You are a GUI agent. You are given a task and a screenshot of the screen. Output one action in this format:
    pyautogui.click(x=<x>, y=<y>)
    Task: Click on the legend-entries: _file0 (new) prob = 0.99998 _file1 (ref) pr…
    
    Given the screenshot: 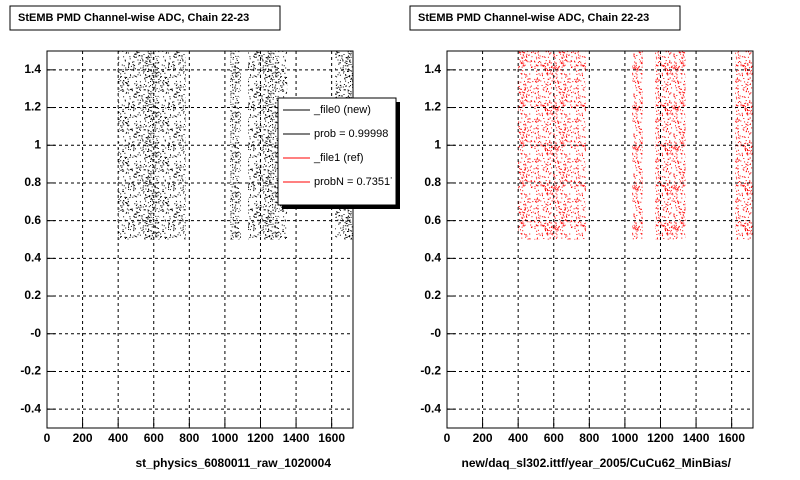 What is the action you would take?
    pyautogui.click(x=339, y=146)
    